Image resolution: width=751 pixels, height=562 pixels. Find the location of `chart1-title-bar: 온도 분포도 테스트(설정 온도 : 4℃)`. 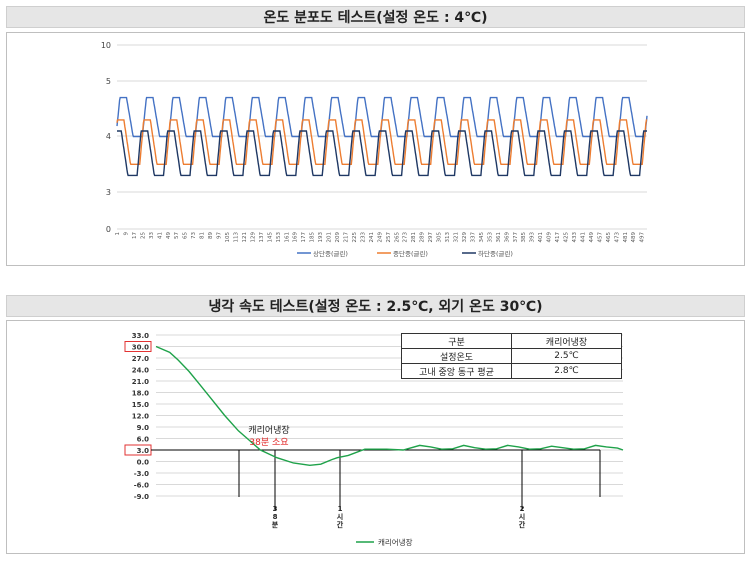

chart1-title-bar: 온도 분포도 테스트(설정 온도 : 4℃) is located at coordinates (375, 17).